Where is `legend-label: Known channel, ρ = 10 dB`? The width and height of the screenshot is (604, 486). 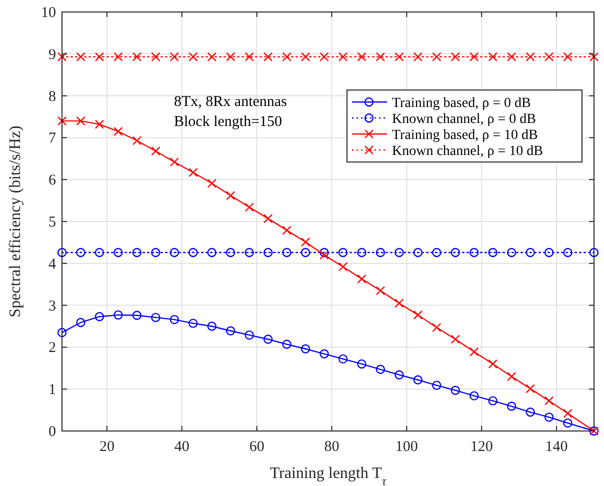
legend-label: Known channel, ρ = 10 dB is located at coordinates (467, 151).